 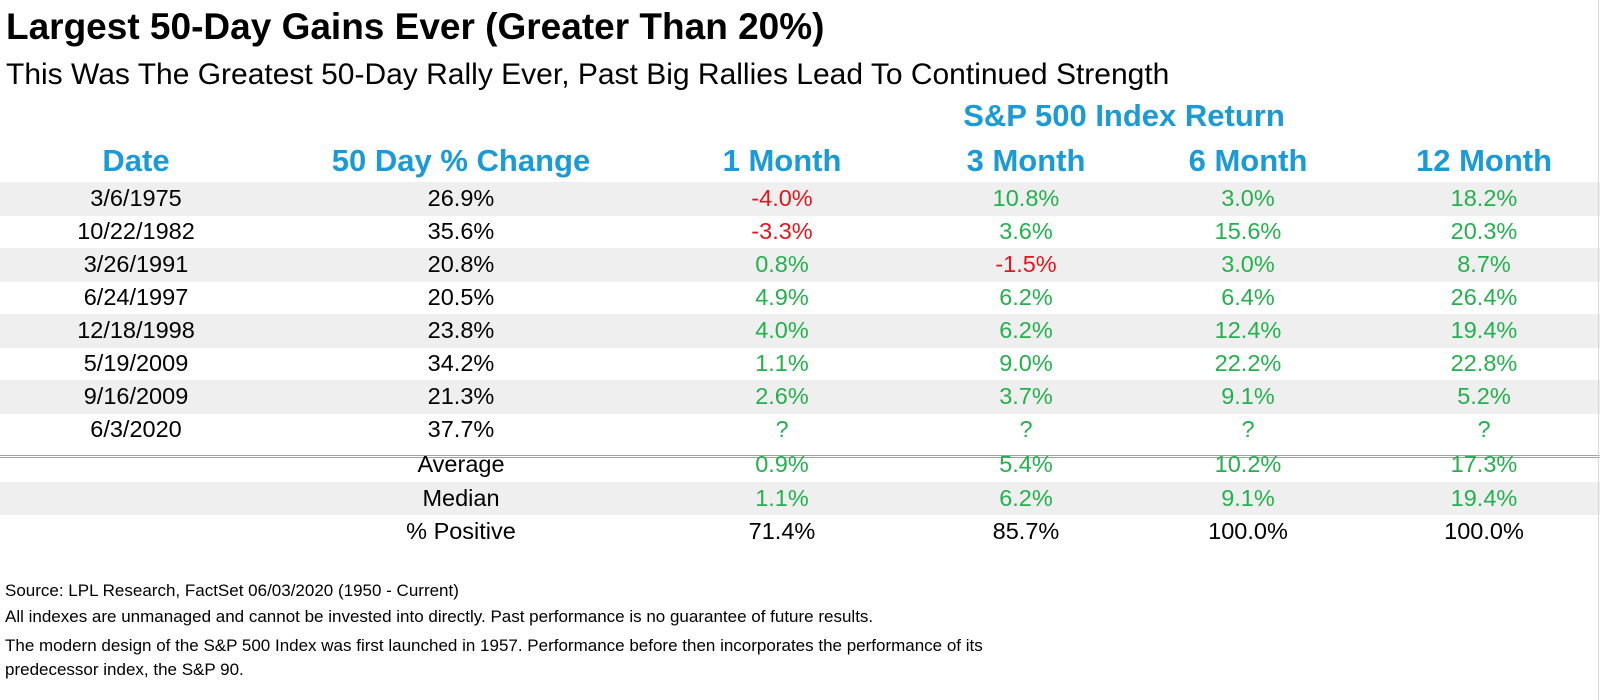 What do you see at coordinates (1248, 363) in the screenshot?
I see `cell-return: 22.2%` at bounding box center [1248, 363].